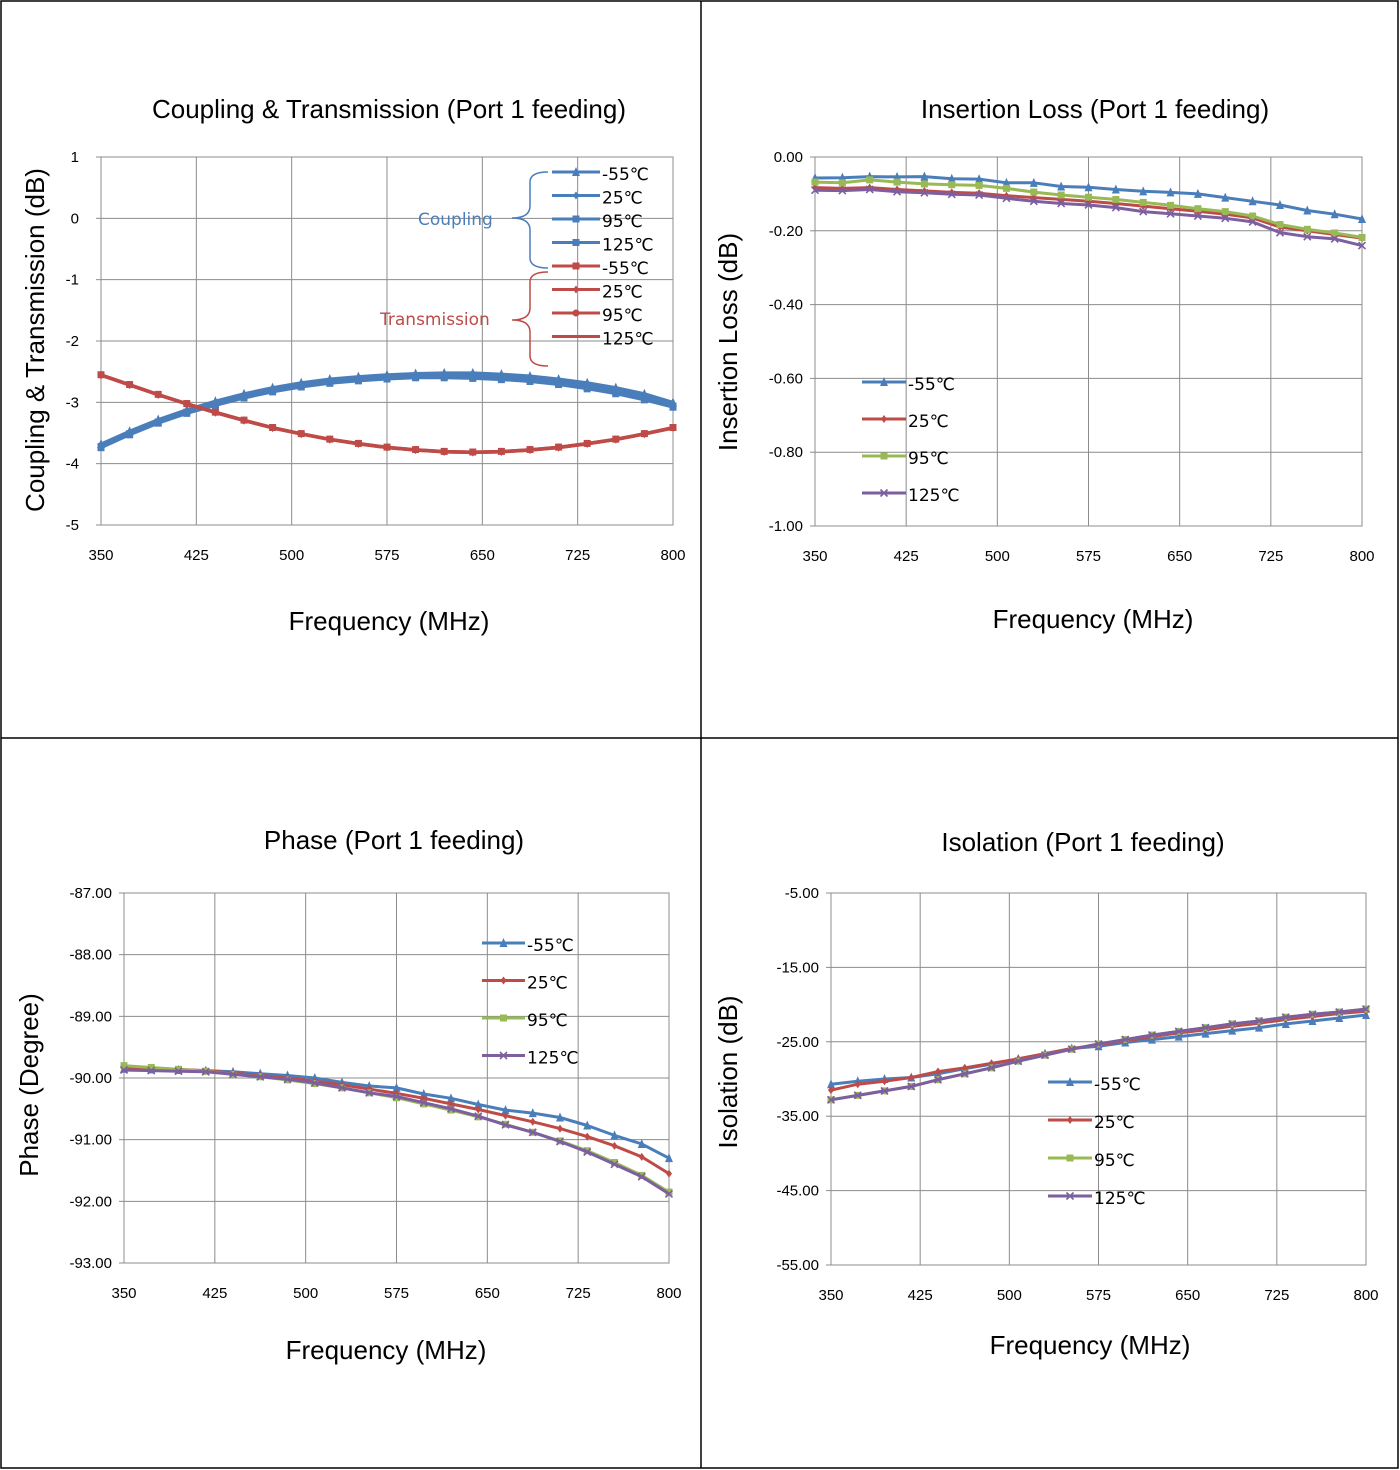 This screenshot has height=1470, width=1400. Describe the element at coordinates (530, 319) in the screenshot. I see `legend-brace-transmission` at that location.